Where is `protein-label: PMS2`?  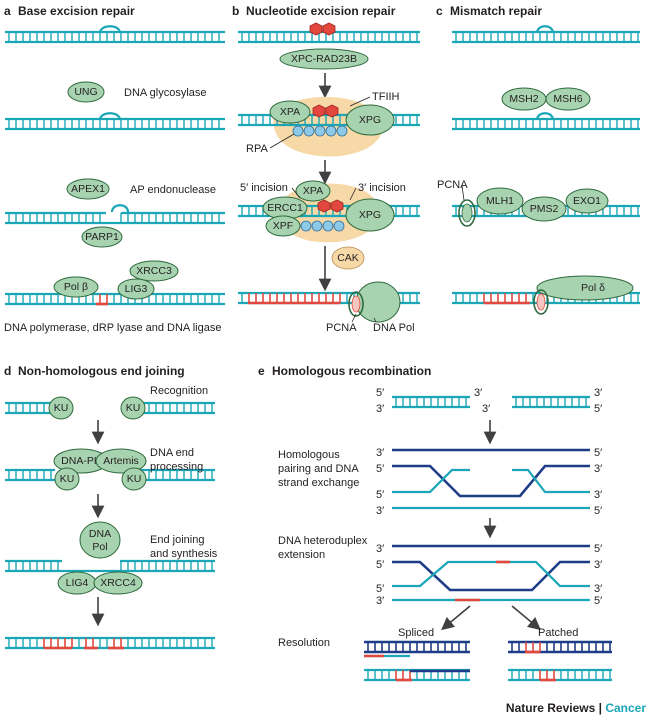 protein-label: PMS2 is located at coordinates (544, 209).